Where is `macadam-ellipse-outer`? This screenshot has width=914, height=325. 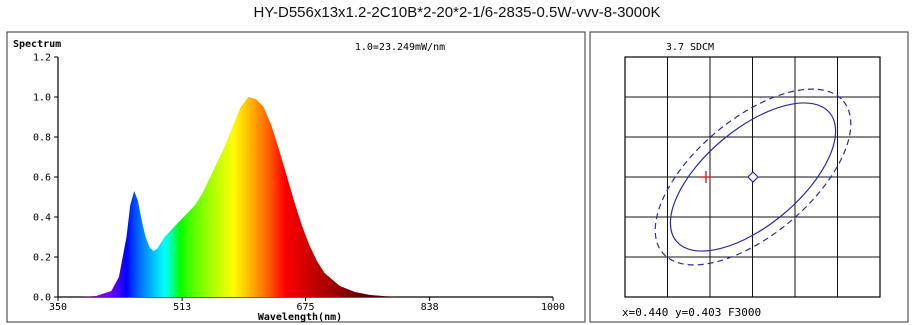
macadam-ellipse-outer is located at coordinates (753, 177).